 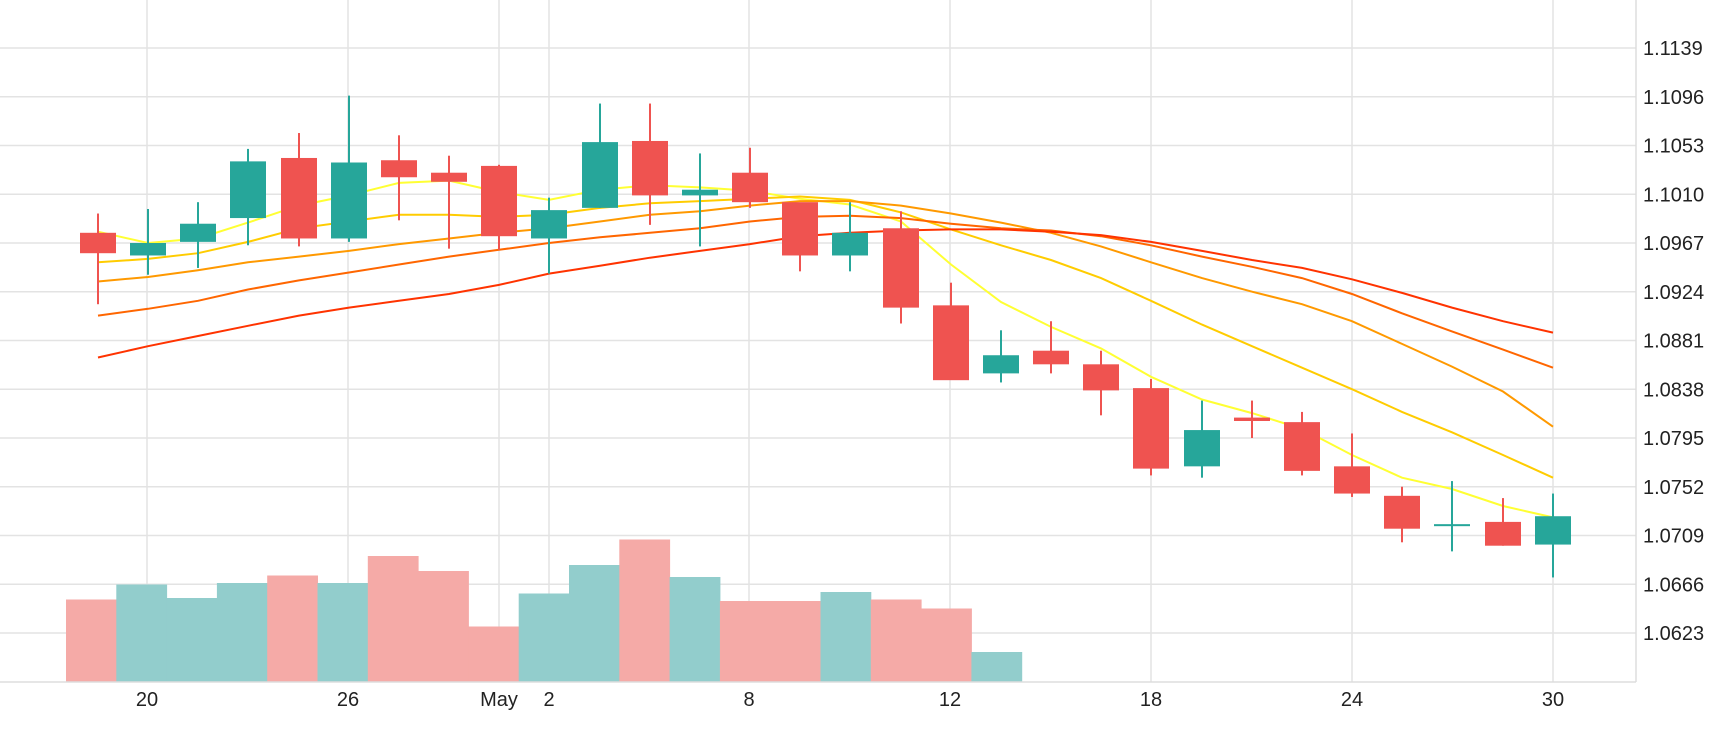 What do you see at coordinates (1673, 439) in the screenshot?
I see `y-tick-label: 1.0795` at bounding box center [1673, 439].